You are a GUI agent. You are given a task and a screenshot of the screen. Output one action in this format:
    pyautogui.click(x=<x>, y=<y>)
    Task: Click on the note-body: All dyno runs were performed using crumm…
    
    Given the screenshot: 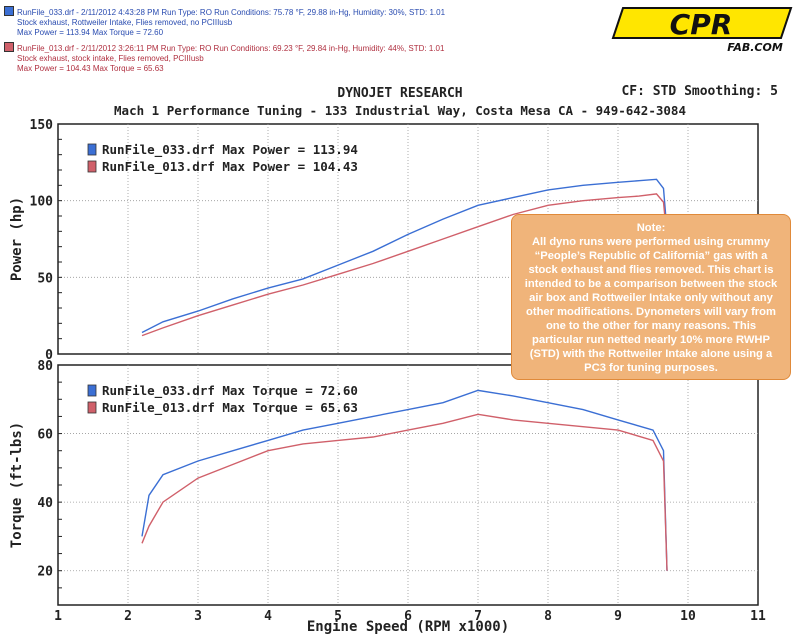 What is the action you would take?
    pyautogui.click(x=651, y=305)
    